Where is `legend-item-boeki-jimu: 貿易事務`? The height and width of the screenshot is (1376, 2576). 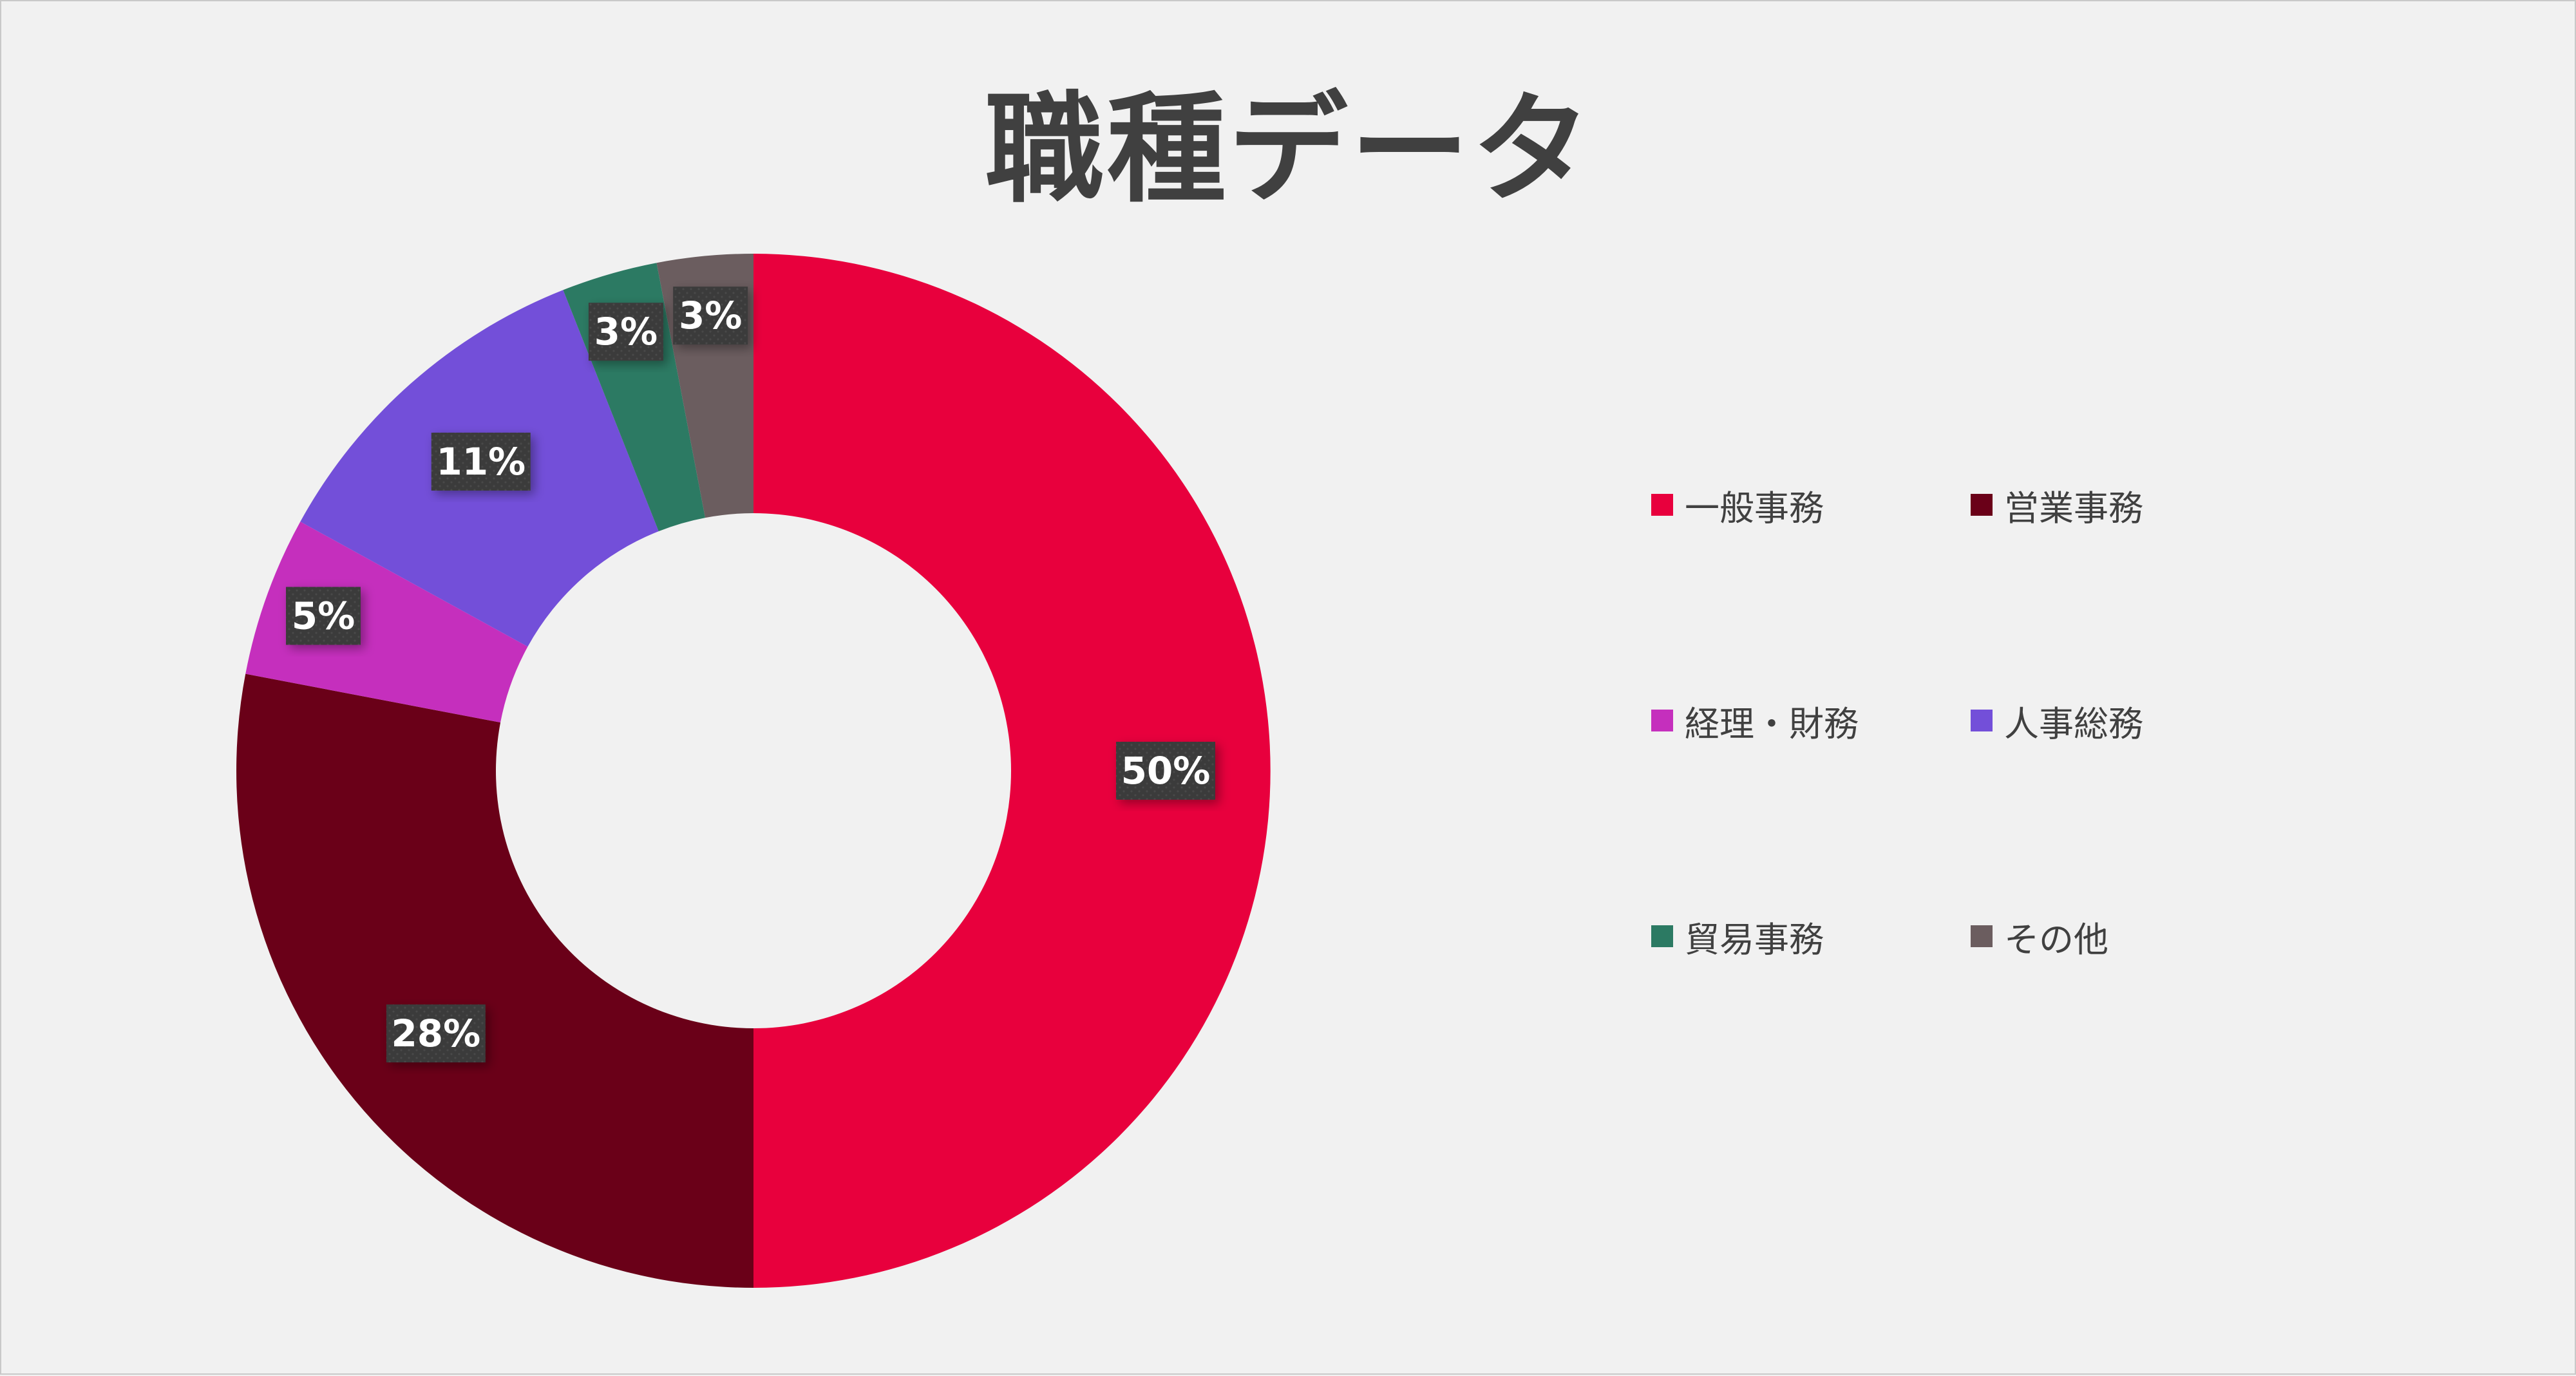
legend-item-boeki-jimu: 貿易事務 is located at coordinates (1737, 937).